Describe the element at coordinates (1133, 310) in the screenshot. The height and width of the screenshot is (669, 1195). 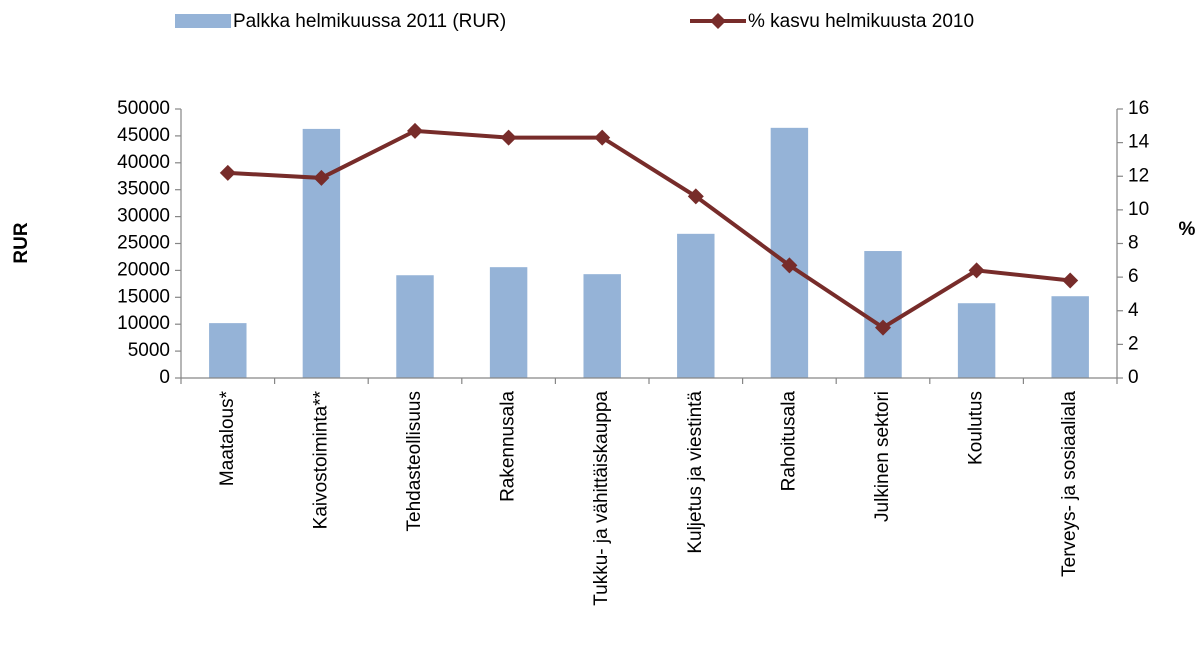
I see `y2-tick-label: 4` at that location.